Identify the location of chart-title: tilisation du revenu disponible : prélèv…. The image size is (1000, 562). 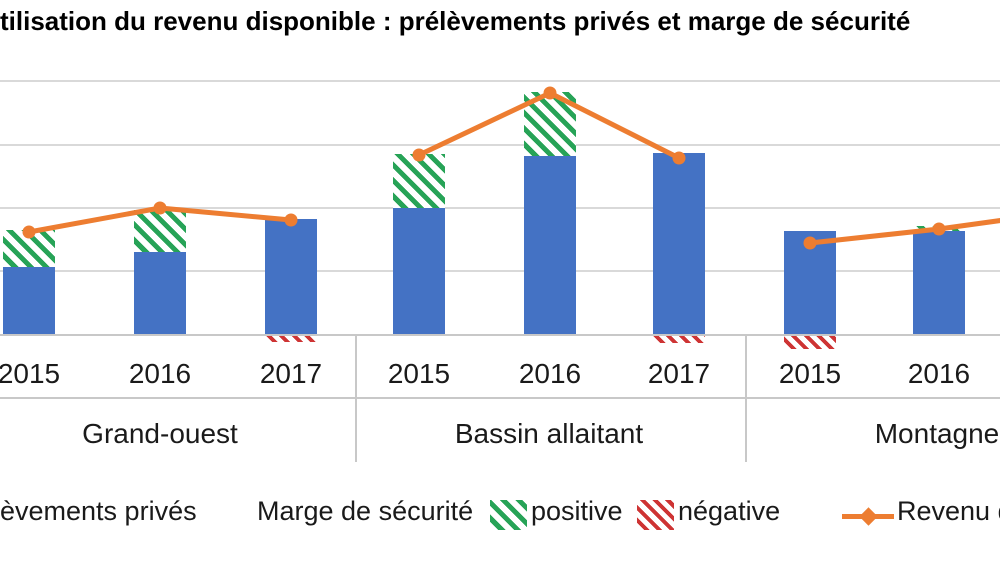
(455, 21).